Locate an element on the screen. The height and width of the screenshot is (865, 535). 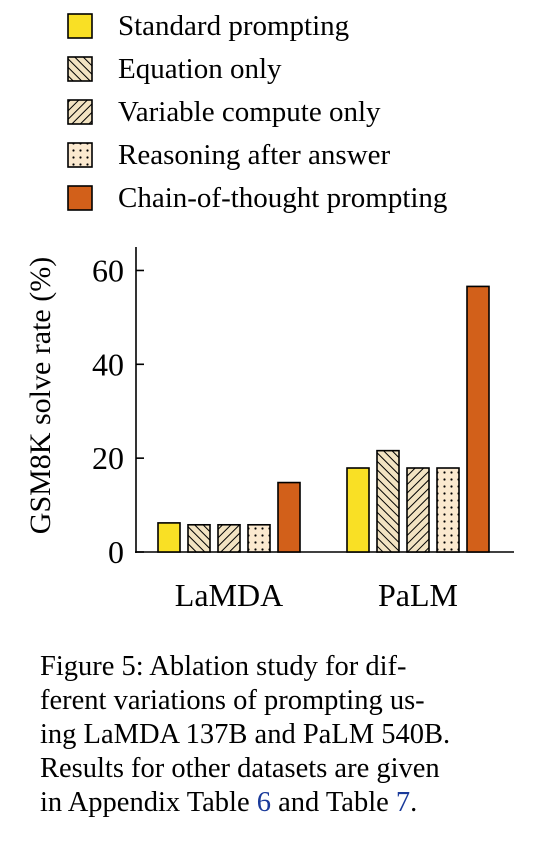
table-7-link: 7 is located at coordinates (403, 802).